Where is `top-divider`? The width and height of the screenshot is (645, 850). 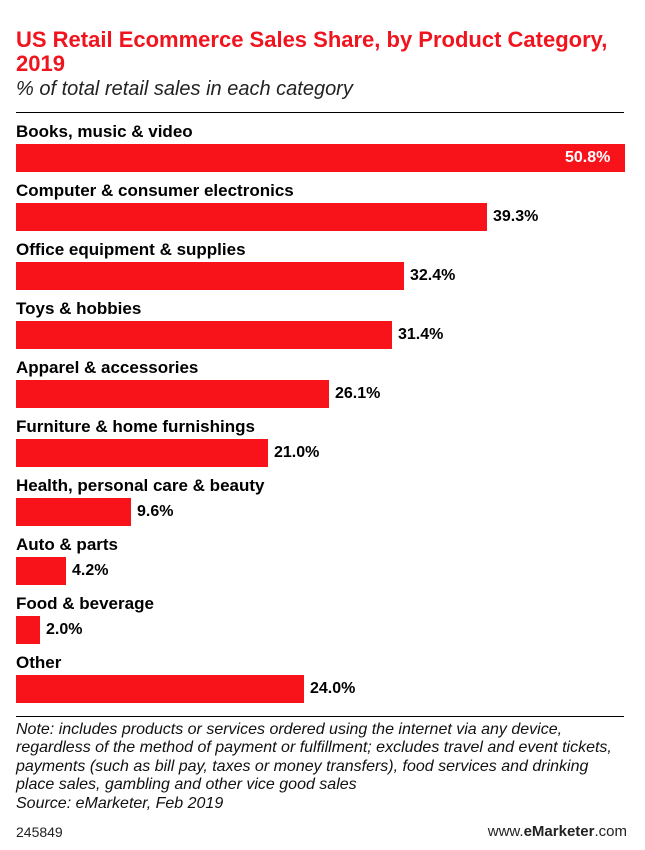 top-divider is located at coordinates (320, 112).